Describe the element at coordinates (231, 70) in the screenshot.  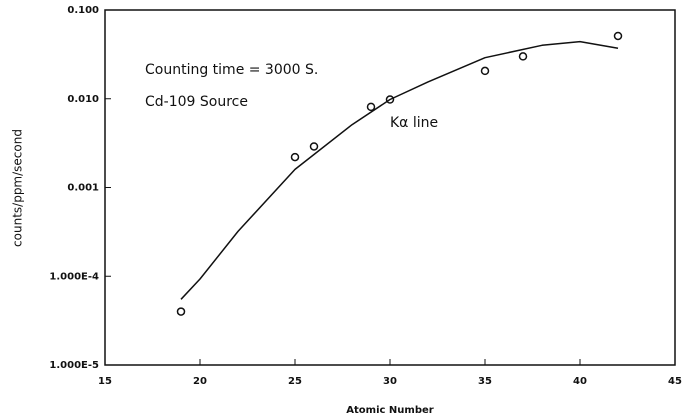
I see `annotation: Counting time = 3000 S.` at that location.